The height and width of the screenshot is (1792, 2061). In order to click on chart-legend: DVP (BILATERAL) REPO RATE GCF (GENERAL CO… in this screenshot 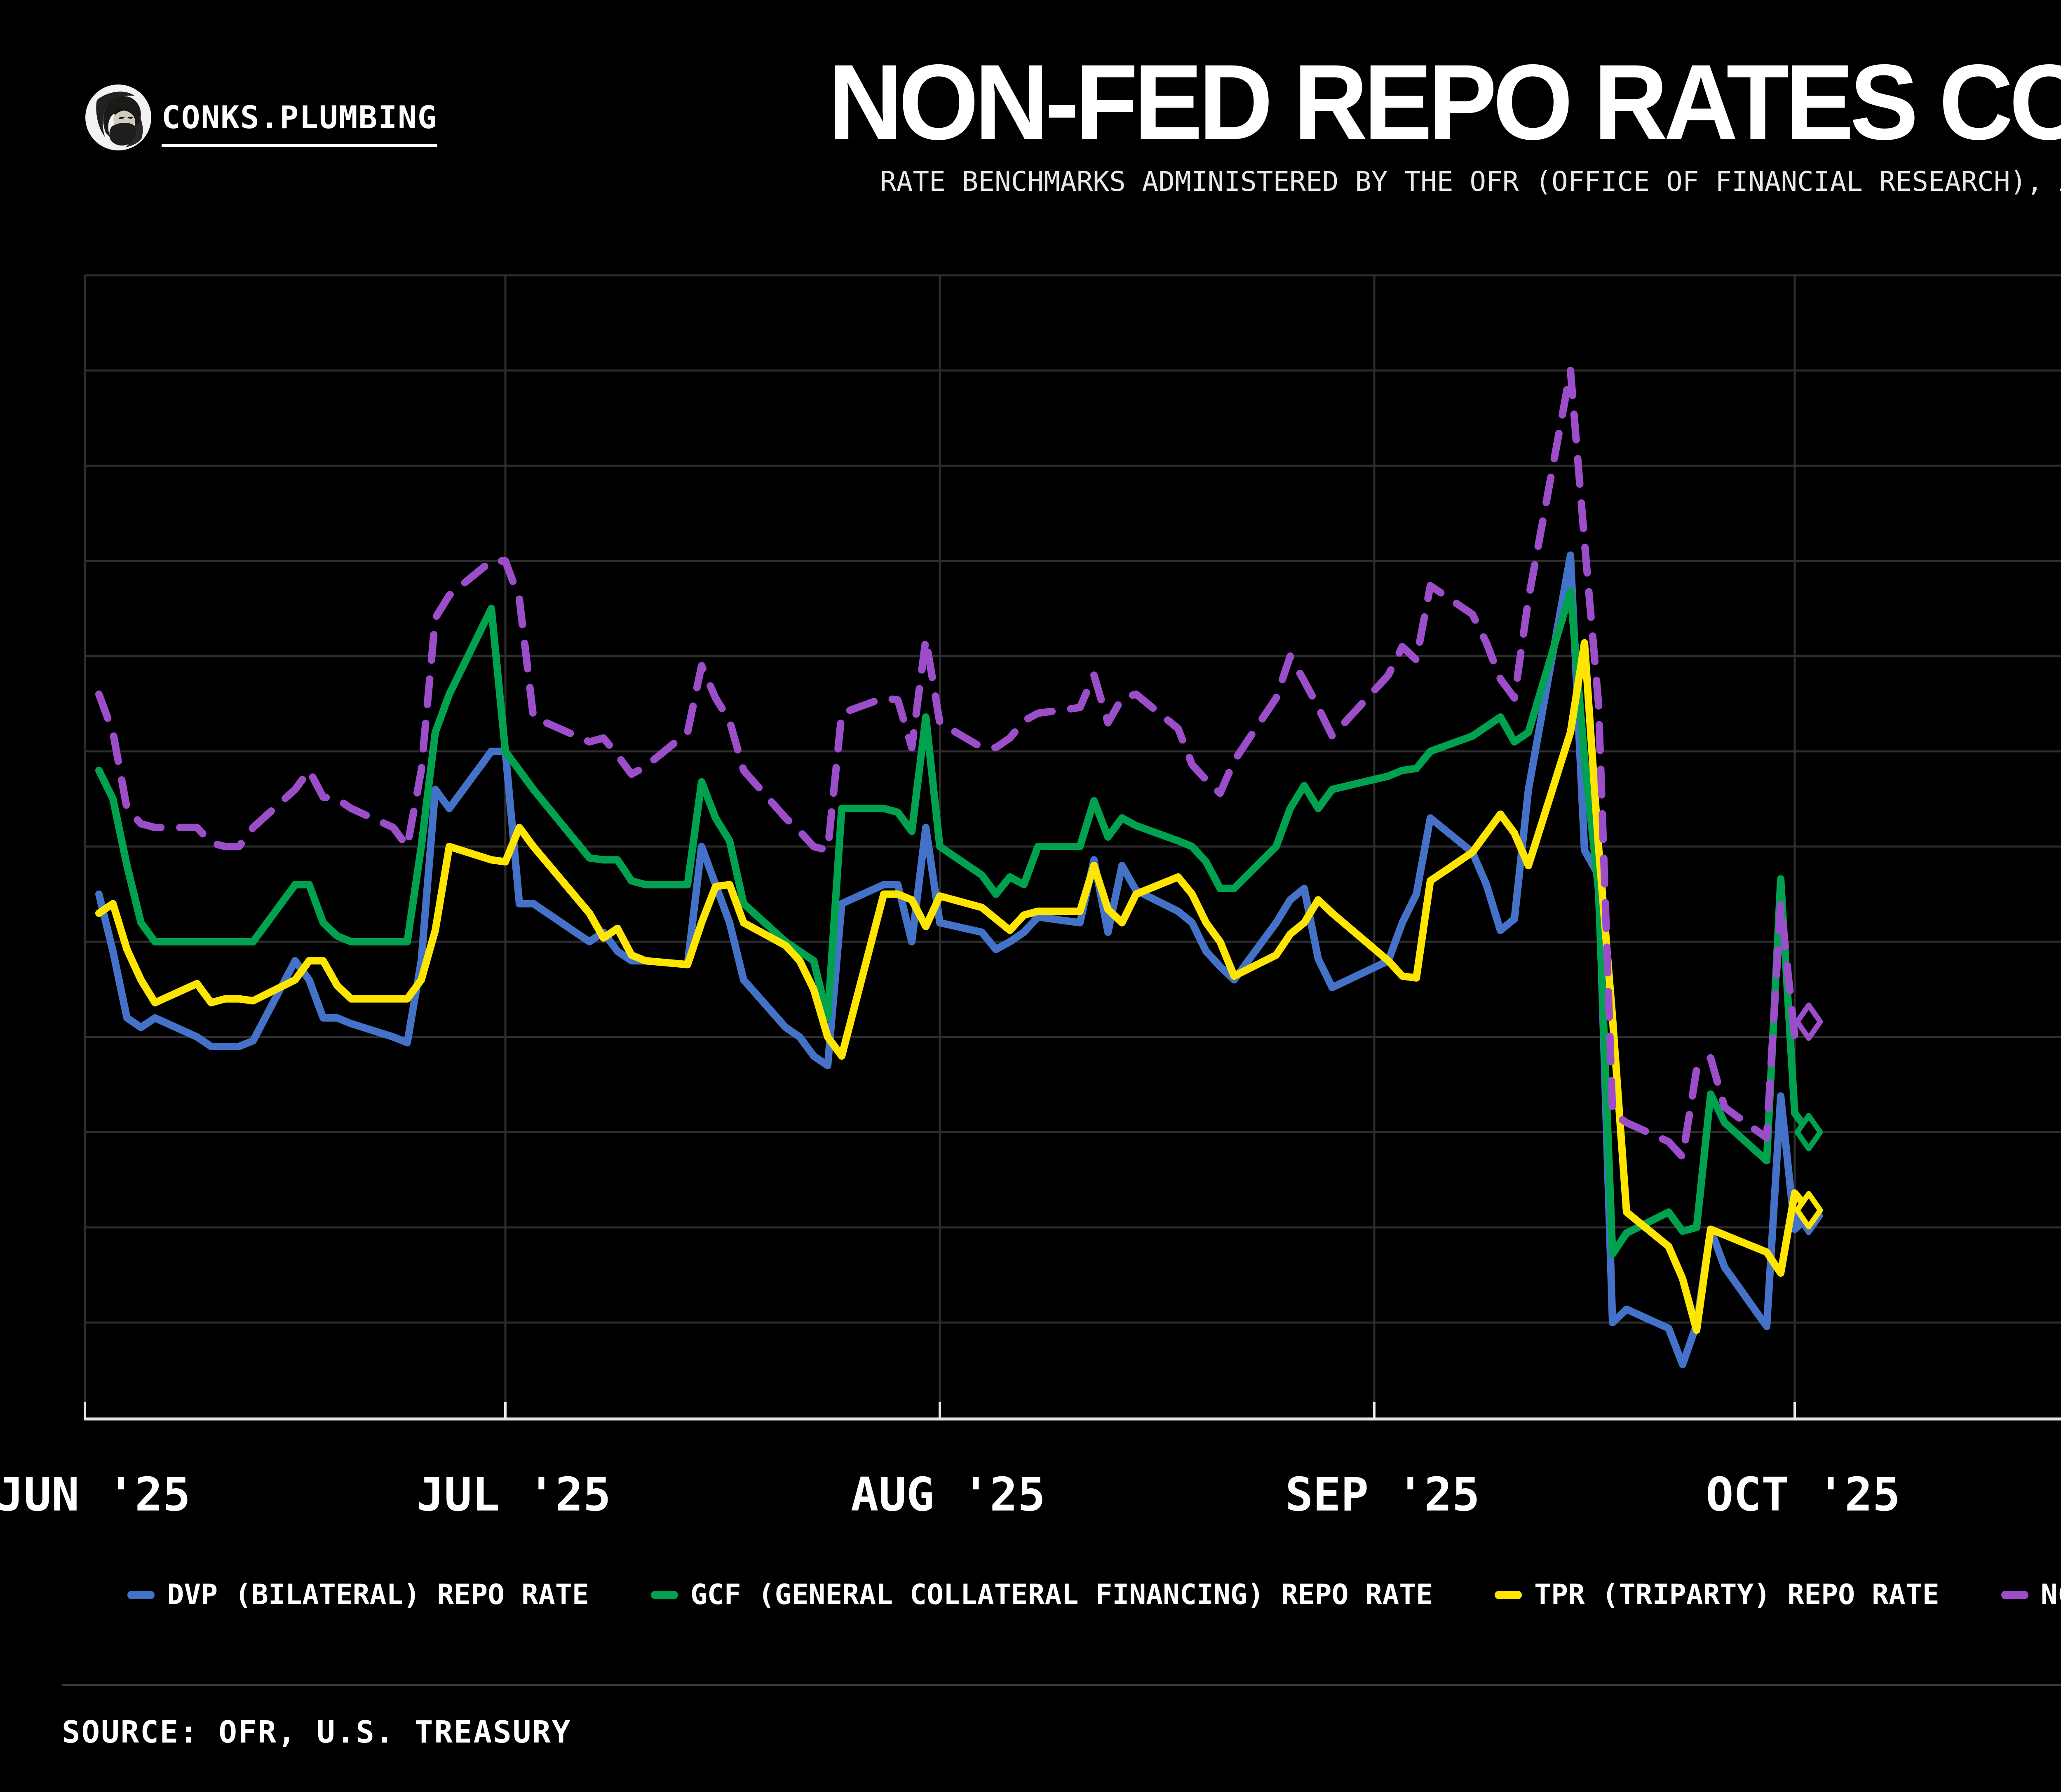, I will do `click(1030, 1595)`.